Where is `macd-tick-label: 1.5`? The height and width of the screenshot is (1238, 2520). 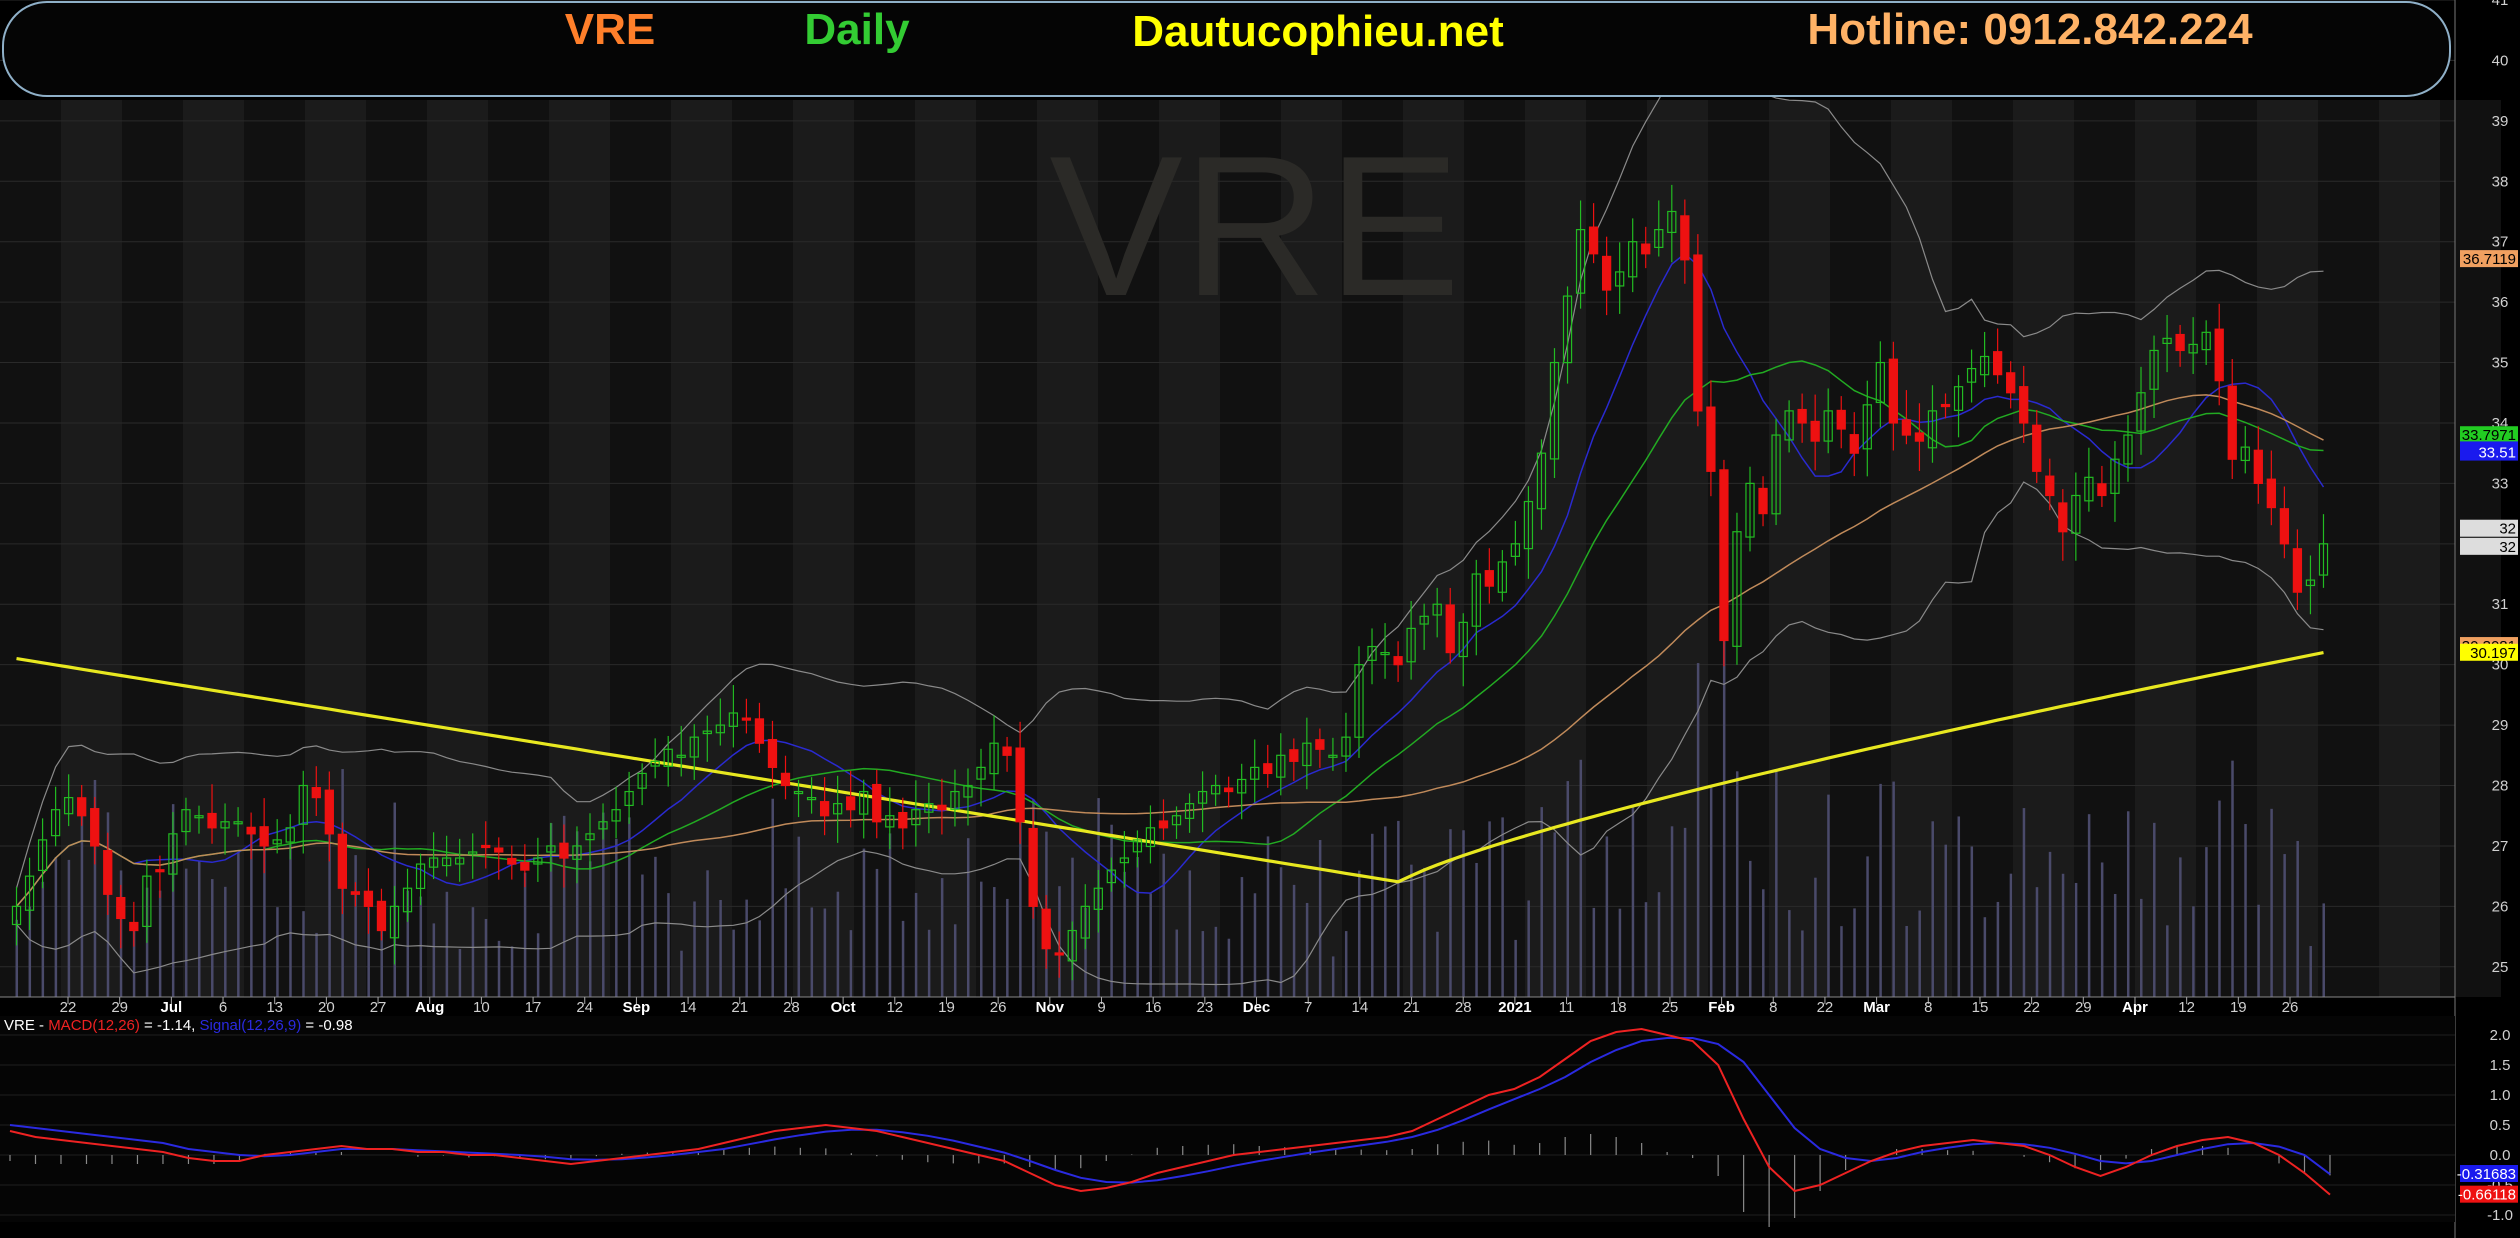 macd-tick-label: 1.5 is located at coordinates (2500, 1065).